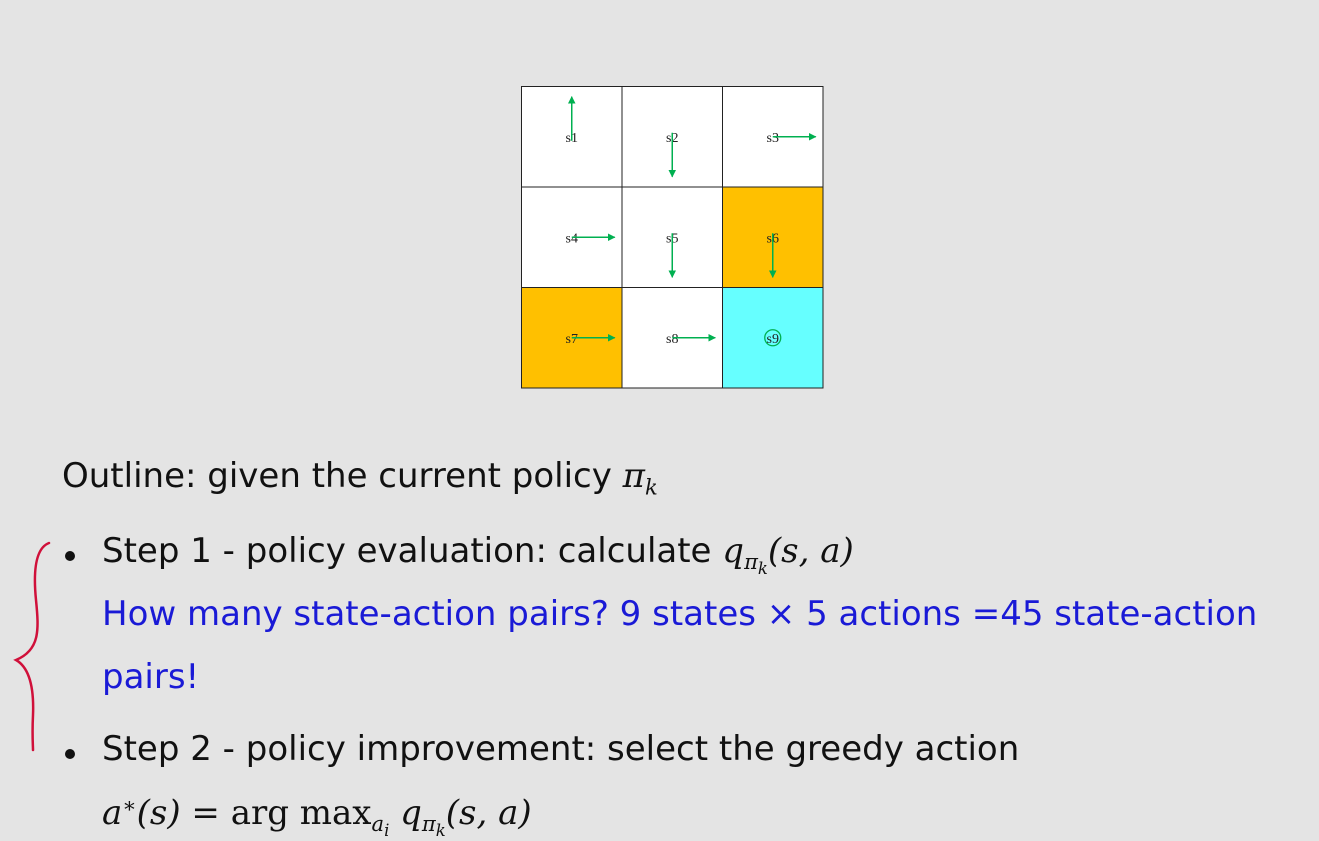 This screenshot has height=841, width=1319. Describe the element at coordinates (572, 137) in the screenshot. I see `grid-cell-s1: s1` at that location.